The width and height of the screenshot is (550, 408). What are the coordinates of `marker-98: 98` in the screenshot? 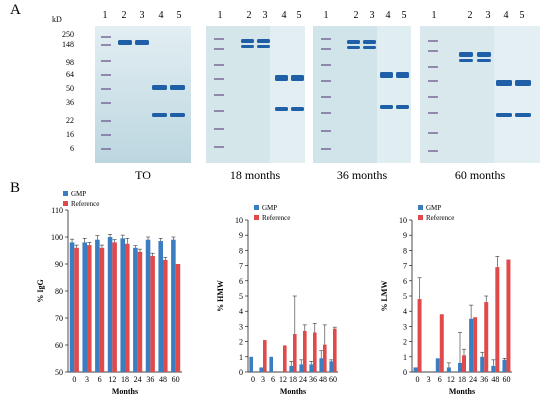 It's located at (70, 62).